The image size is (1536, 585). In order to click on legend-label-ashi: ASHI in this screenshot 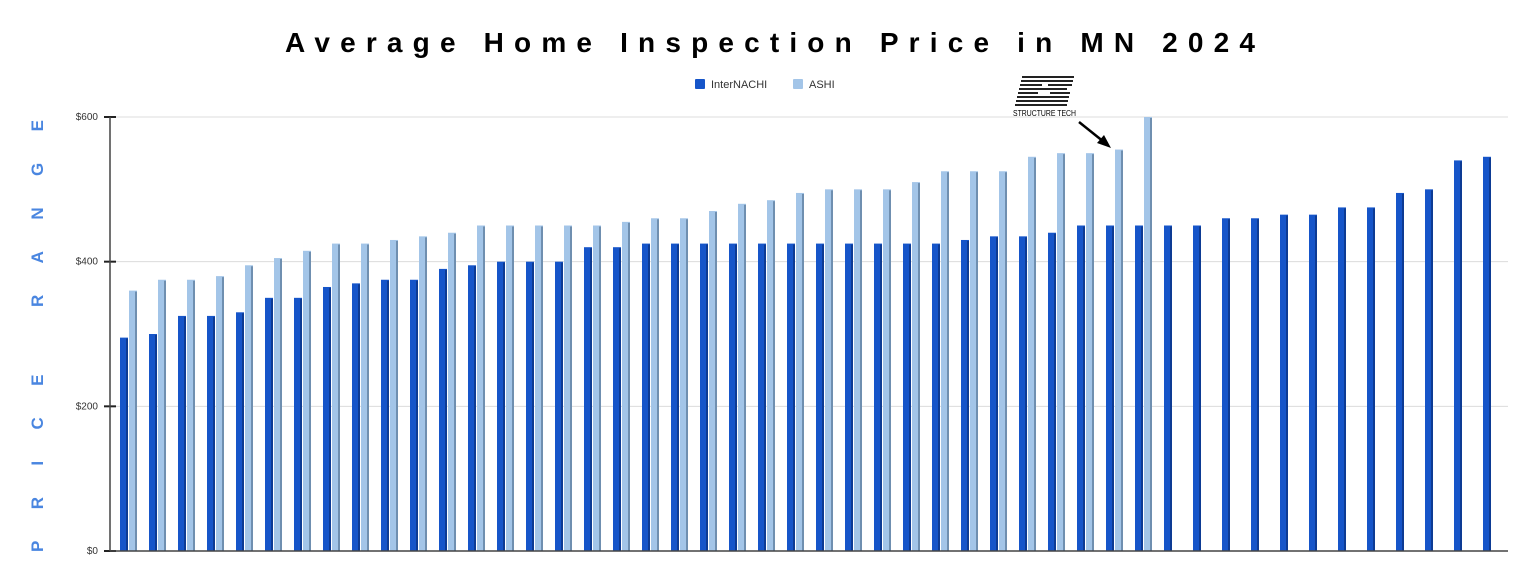, I will do `click(822, 85)`.